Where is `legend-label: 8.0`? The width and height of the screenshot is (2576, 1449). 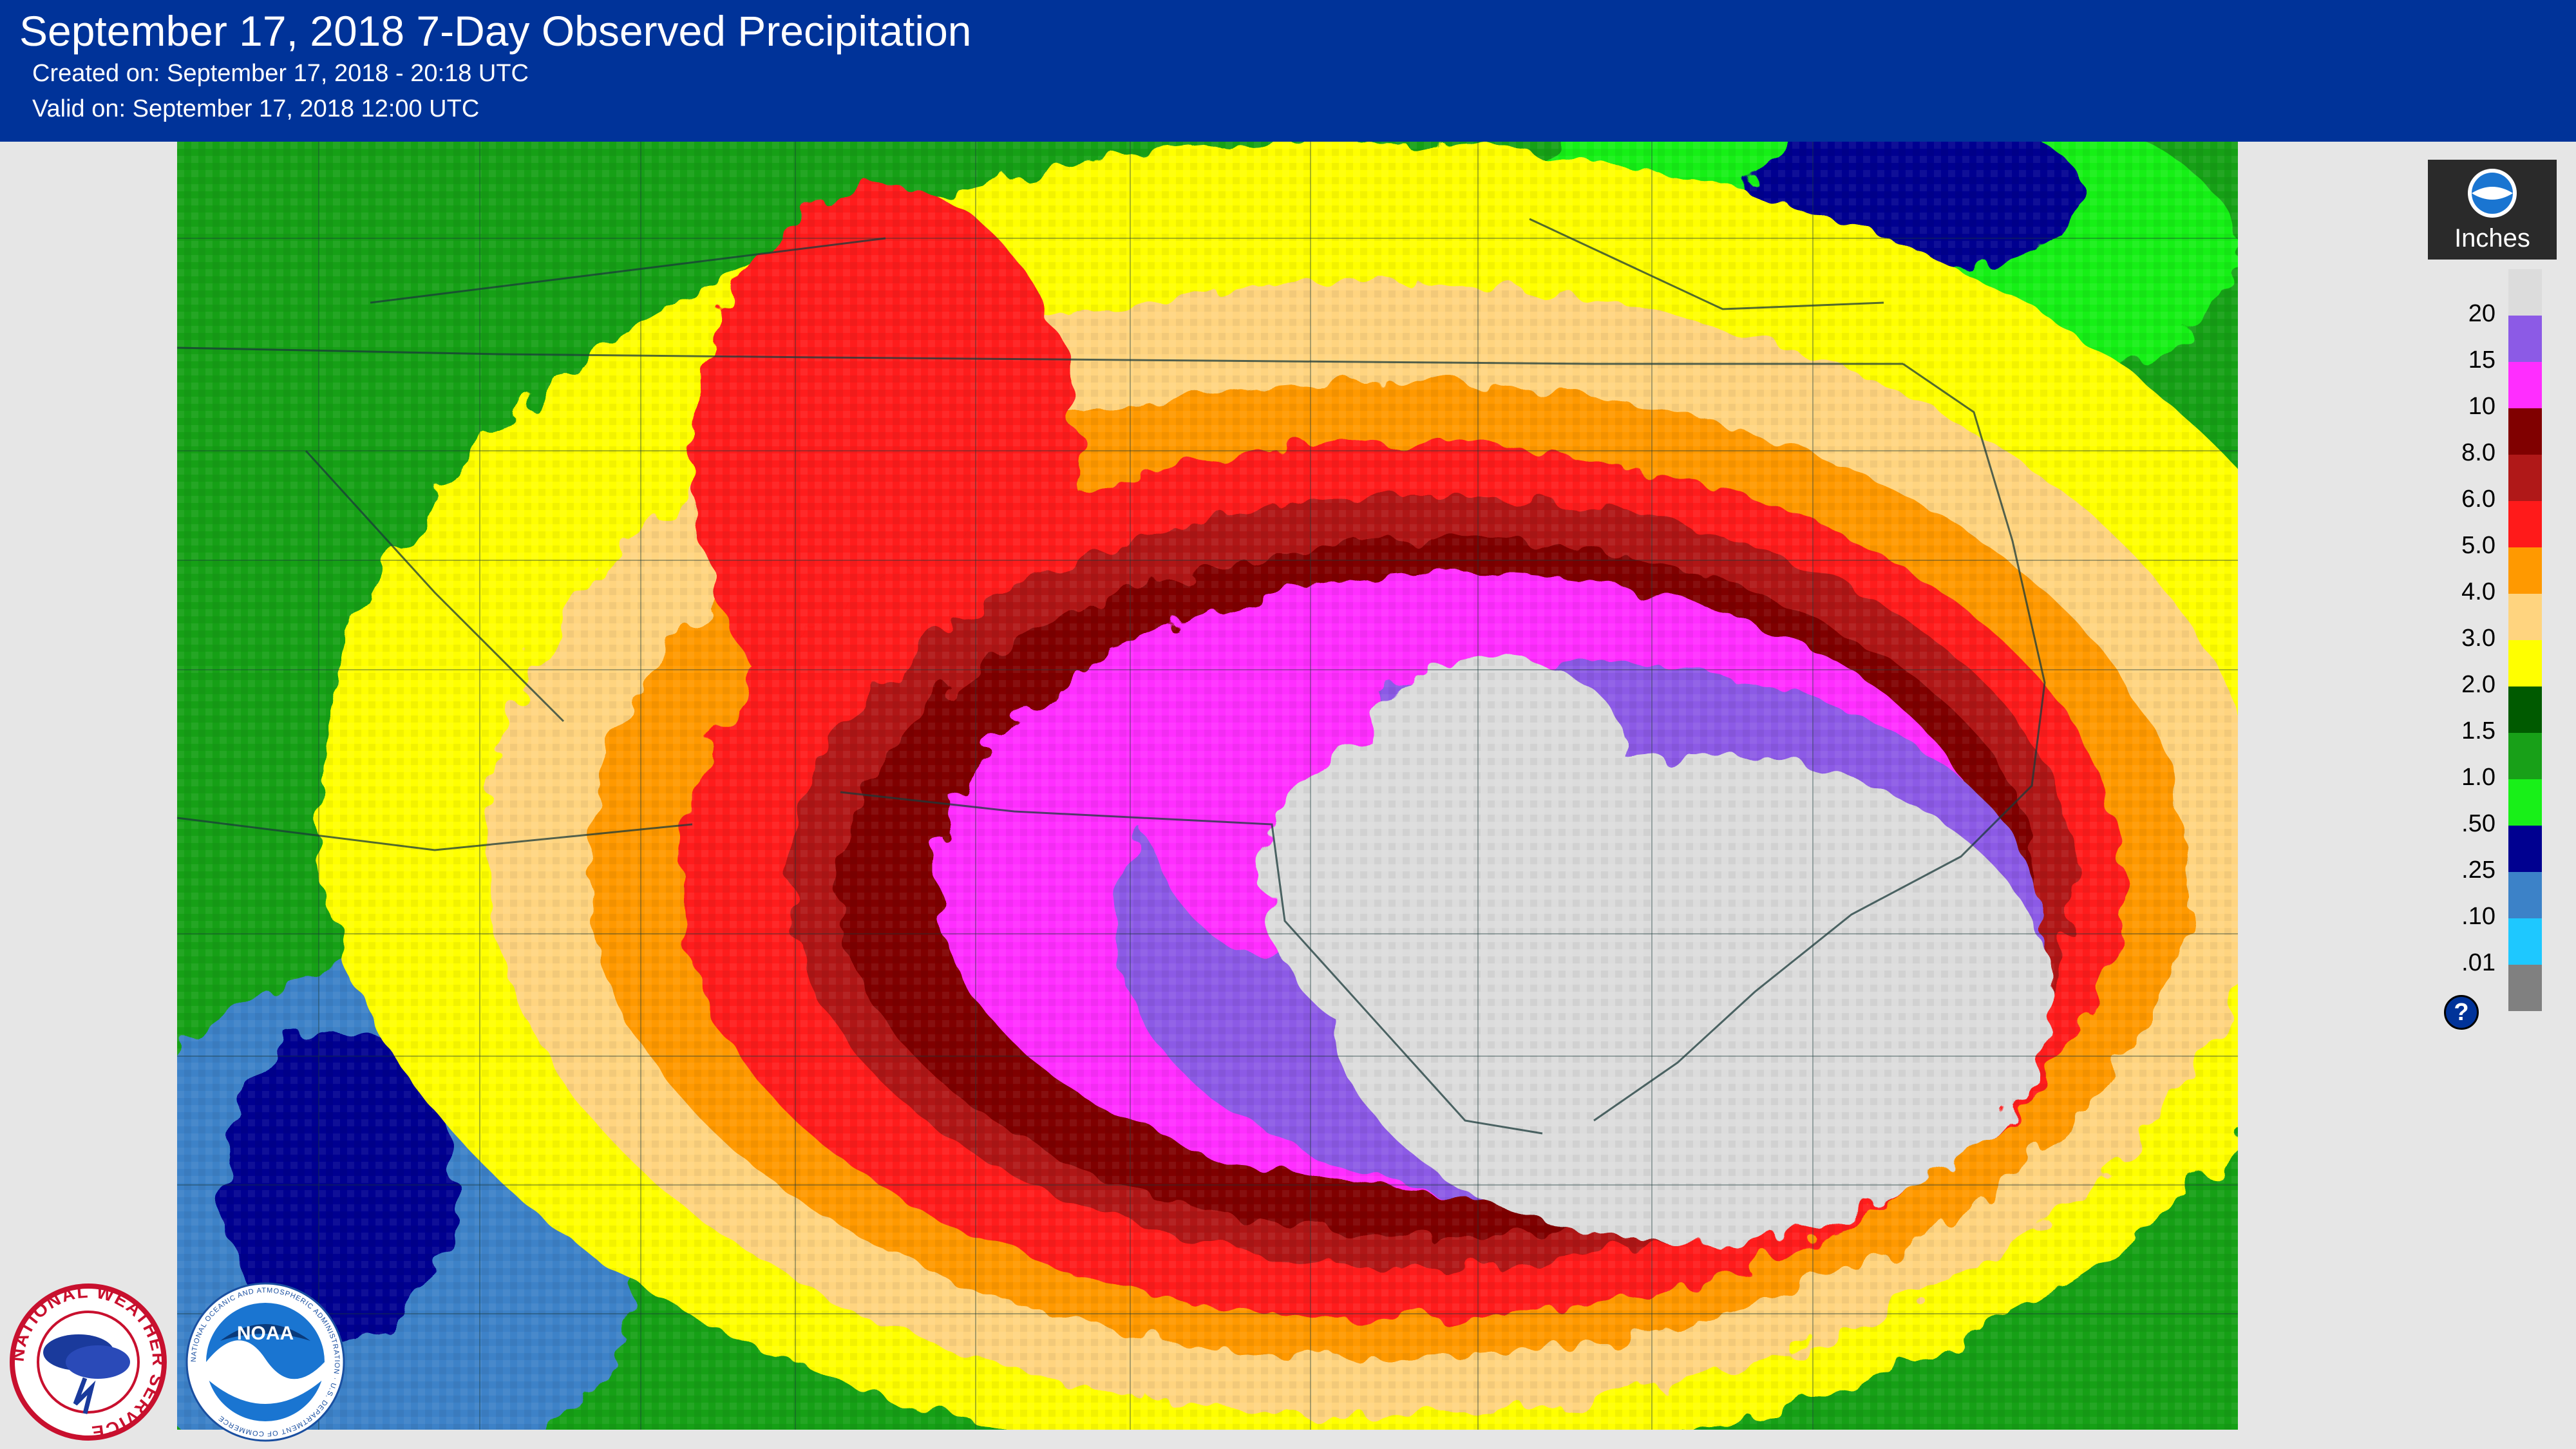 legend-label: 8.0 is located at coordinates (2478, 452).